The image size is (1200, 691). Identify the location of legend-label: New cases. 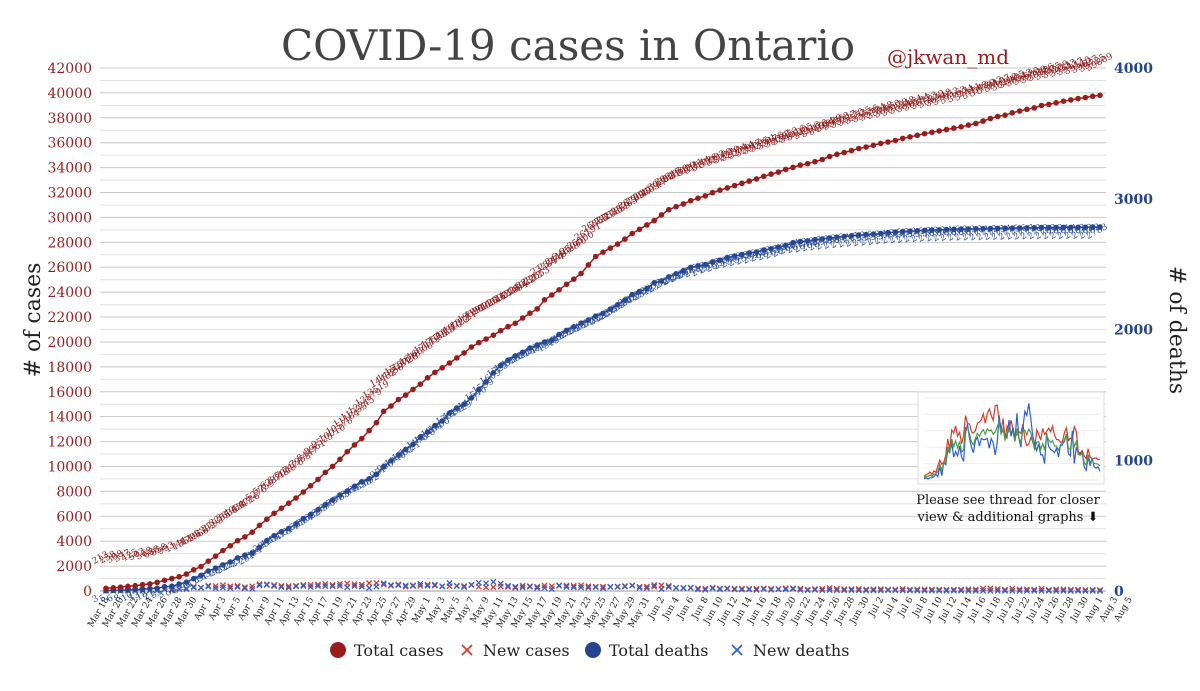
(526, 650).